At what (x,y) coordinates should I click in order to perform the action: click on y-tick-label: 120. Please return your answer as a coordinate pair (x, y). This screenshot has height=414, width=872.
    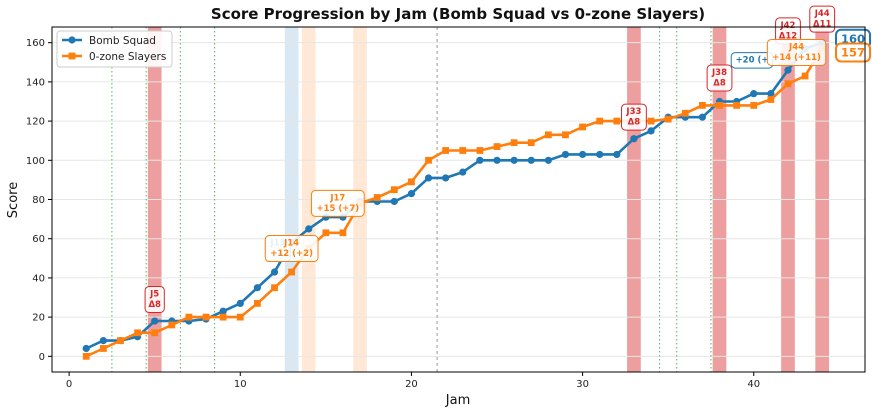
    Looking at the image, I should click on (35, 122).